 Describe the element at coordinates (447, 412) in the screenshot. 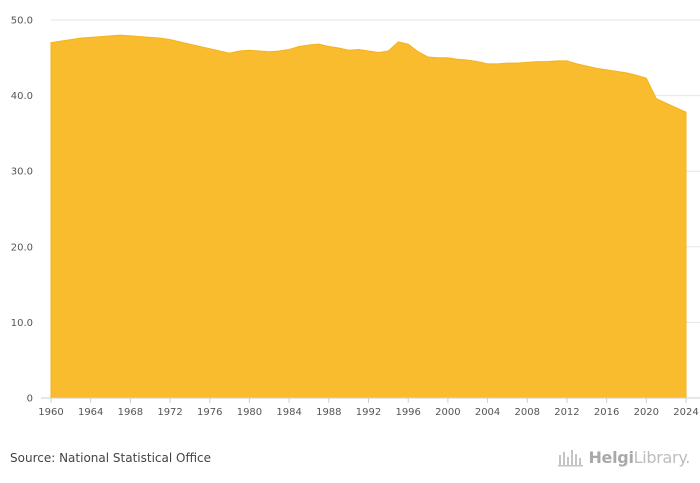

I see `x-tick-label: 2000` at that location.